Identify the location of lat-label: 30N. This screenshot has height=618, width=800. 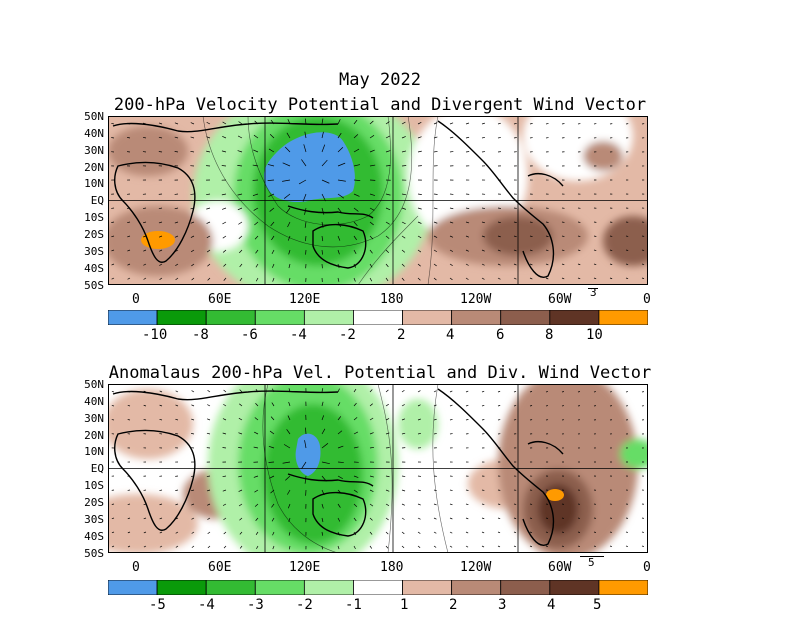
(94, 418).